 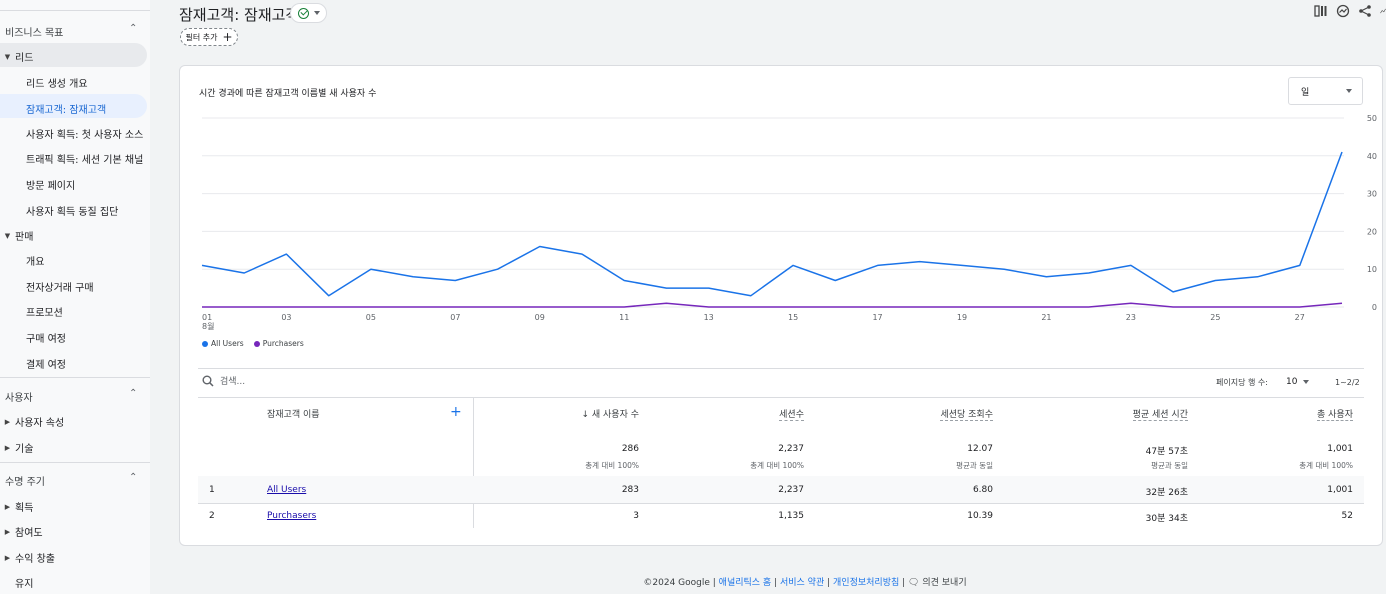 What do you see at coordinates (32, 422) in the screenshot?
I see `sidebar-group-user-attributes: ▶ 사용자 속성` at bounding box center [32, 422].